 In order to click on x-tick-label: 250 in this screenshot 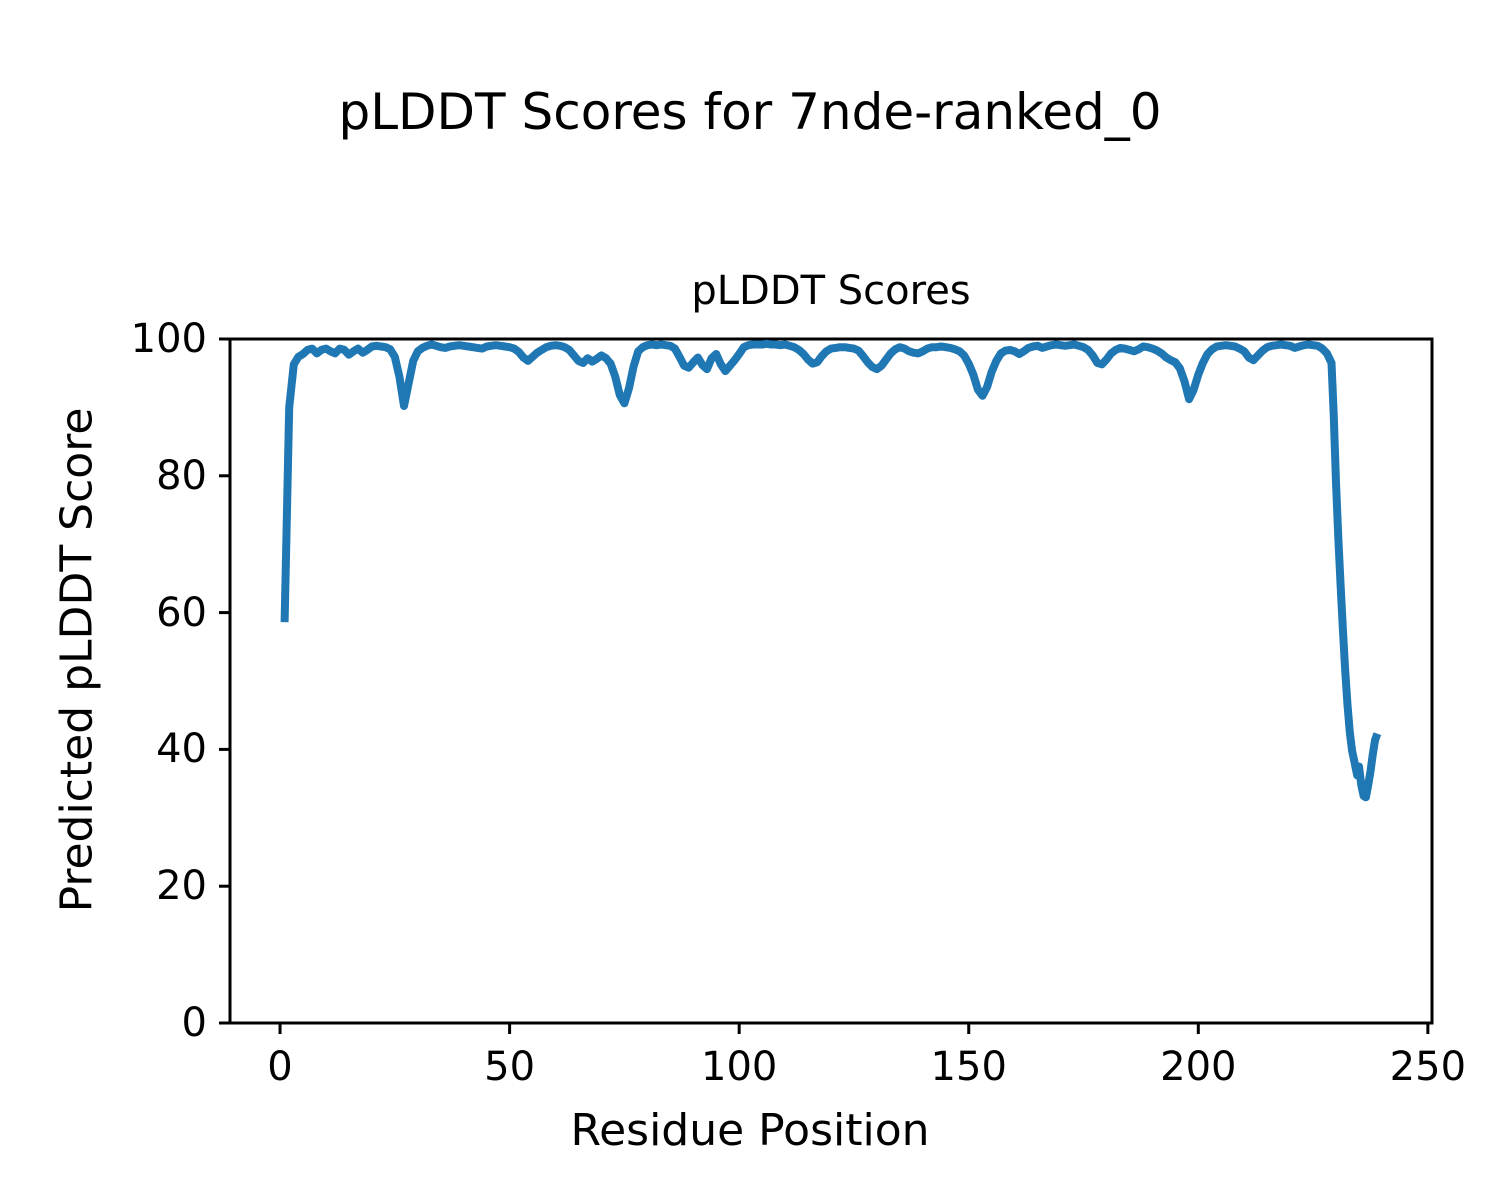, I will do `click(1428, 1067)`.